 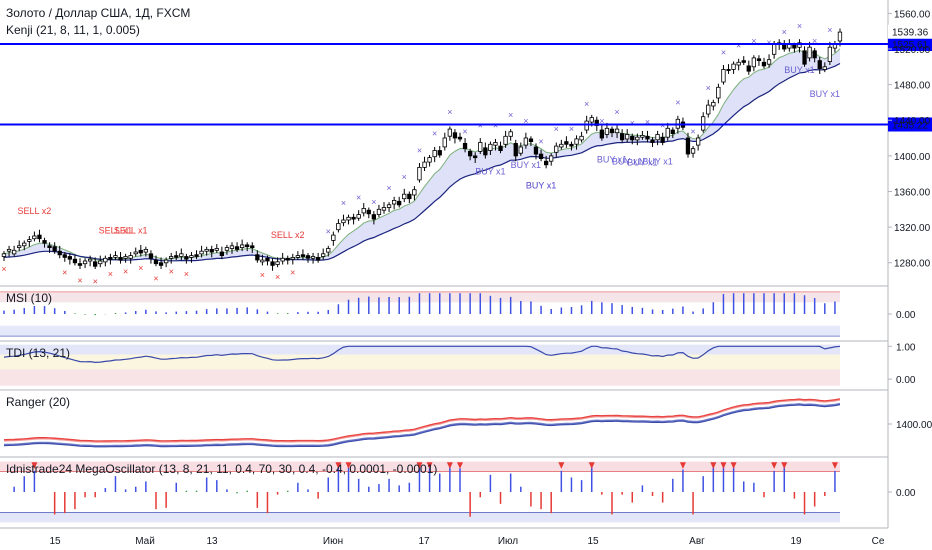 I want to click on time-tick-label: Май, so click(x=145, y=541).